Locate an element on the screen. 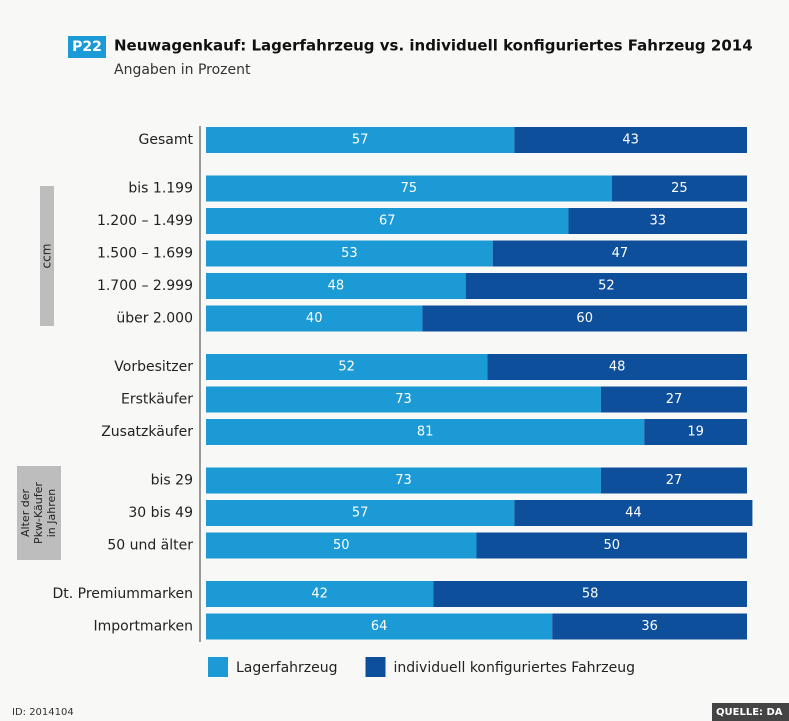 The height and width of the screenshot is (721, 789). category-label: Erstkäufer is located at coordinates (157, 400).